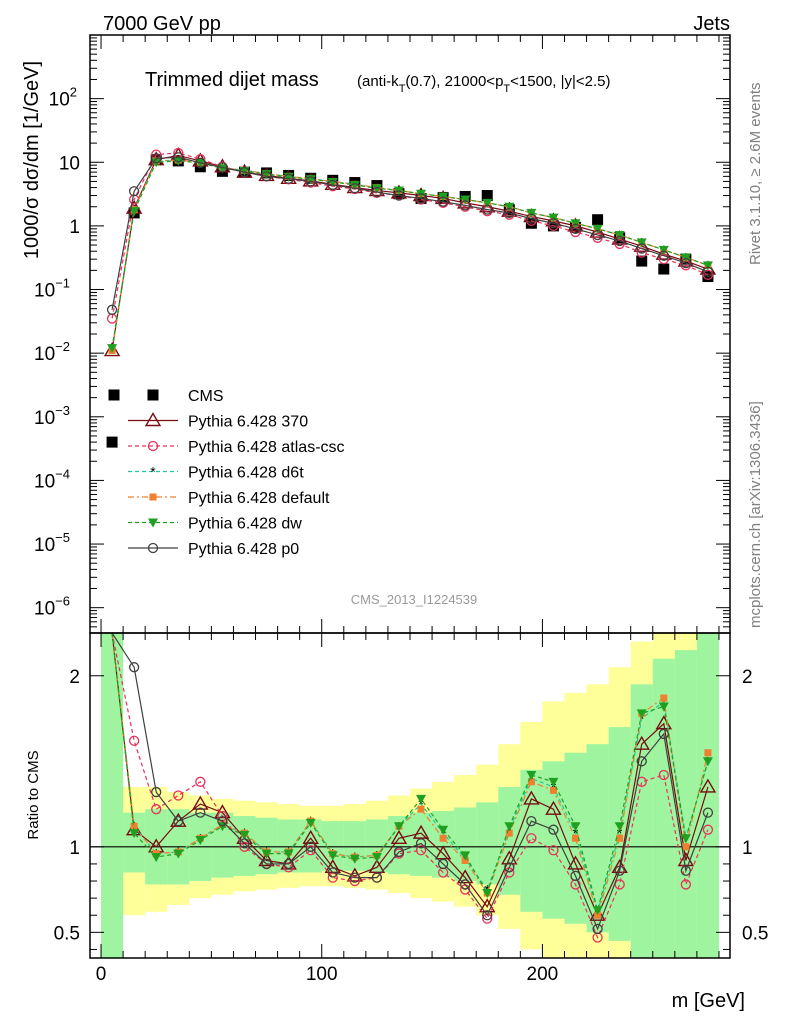 This screenshot has height=1024, width=786. What do you see at coordinates (755, 514) in the screenshot?
I see `mcplots-label: mcplots.cern.ch [arXiv:1306.3436]` at bounding box center [755, 514].